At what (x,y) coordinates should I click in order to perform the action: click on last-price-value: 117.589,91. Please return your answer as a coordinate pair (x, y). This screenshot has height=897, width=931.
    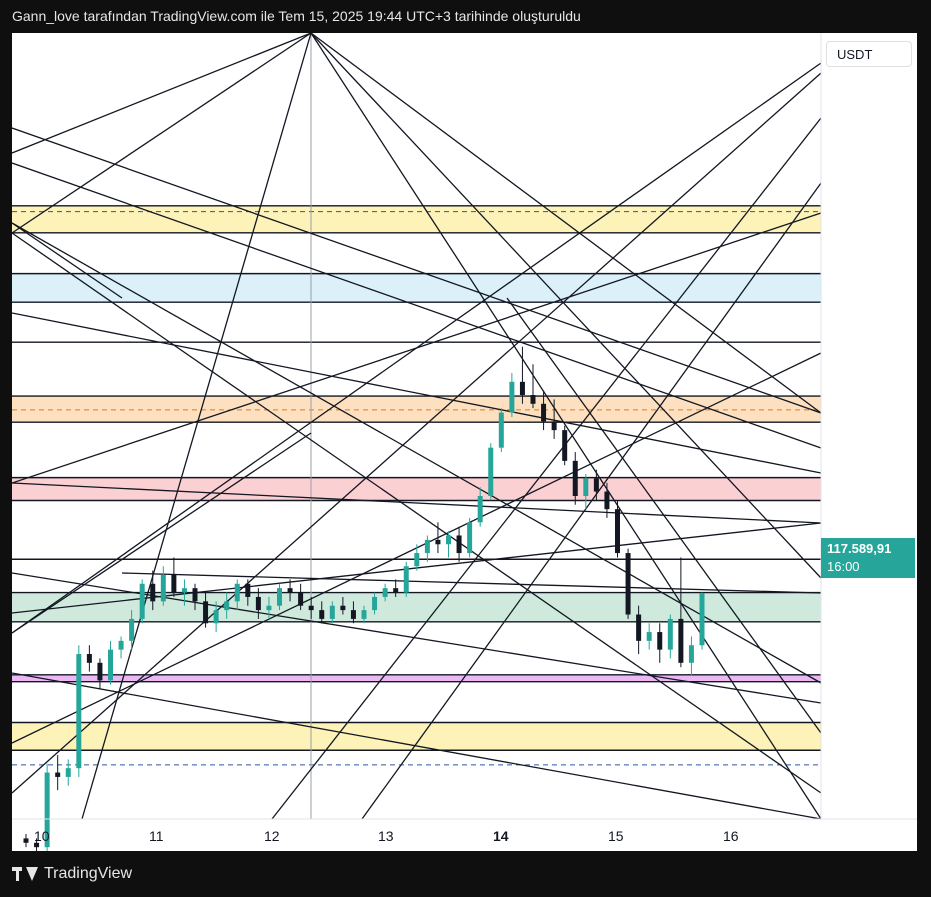
    Looking at the image, I should click on (859, 548).